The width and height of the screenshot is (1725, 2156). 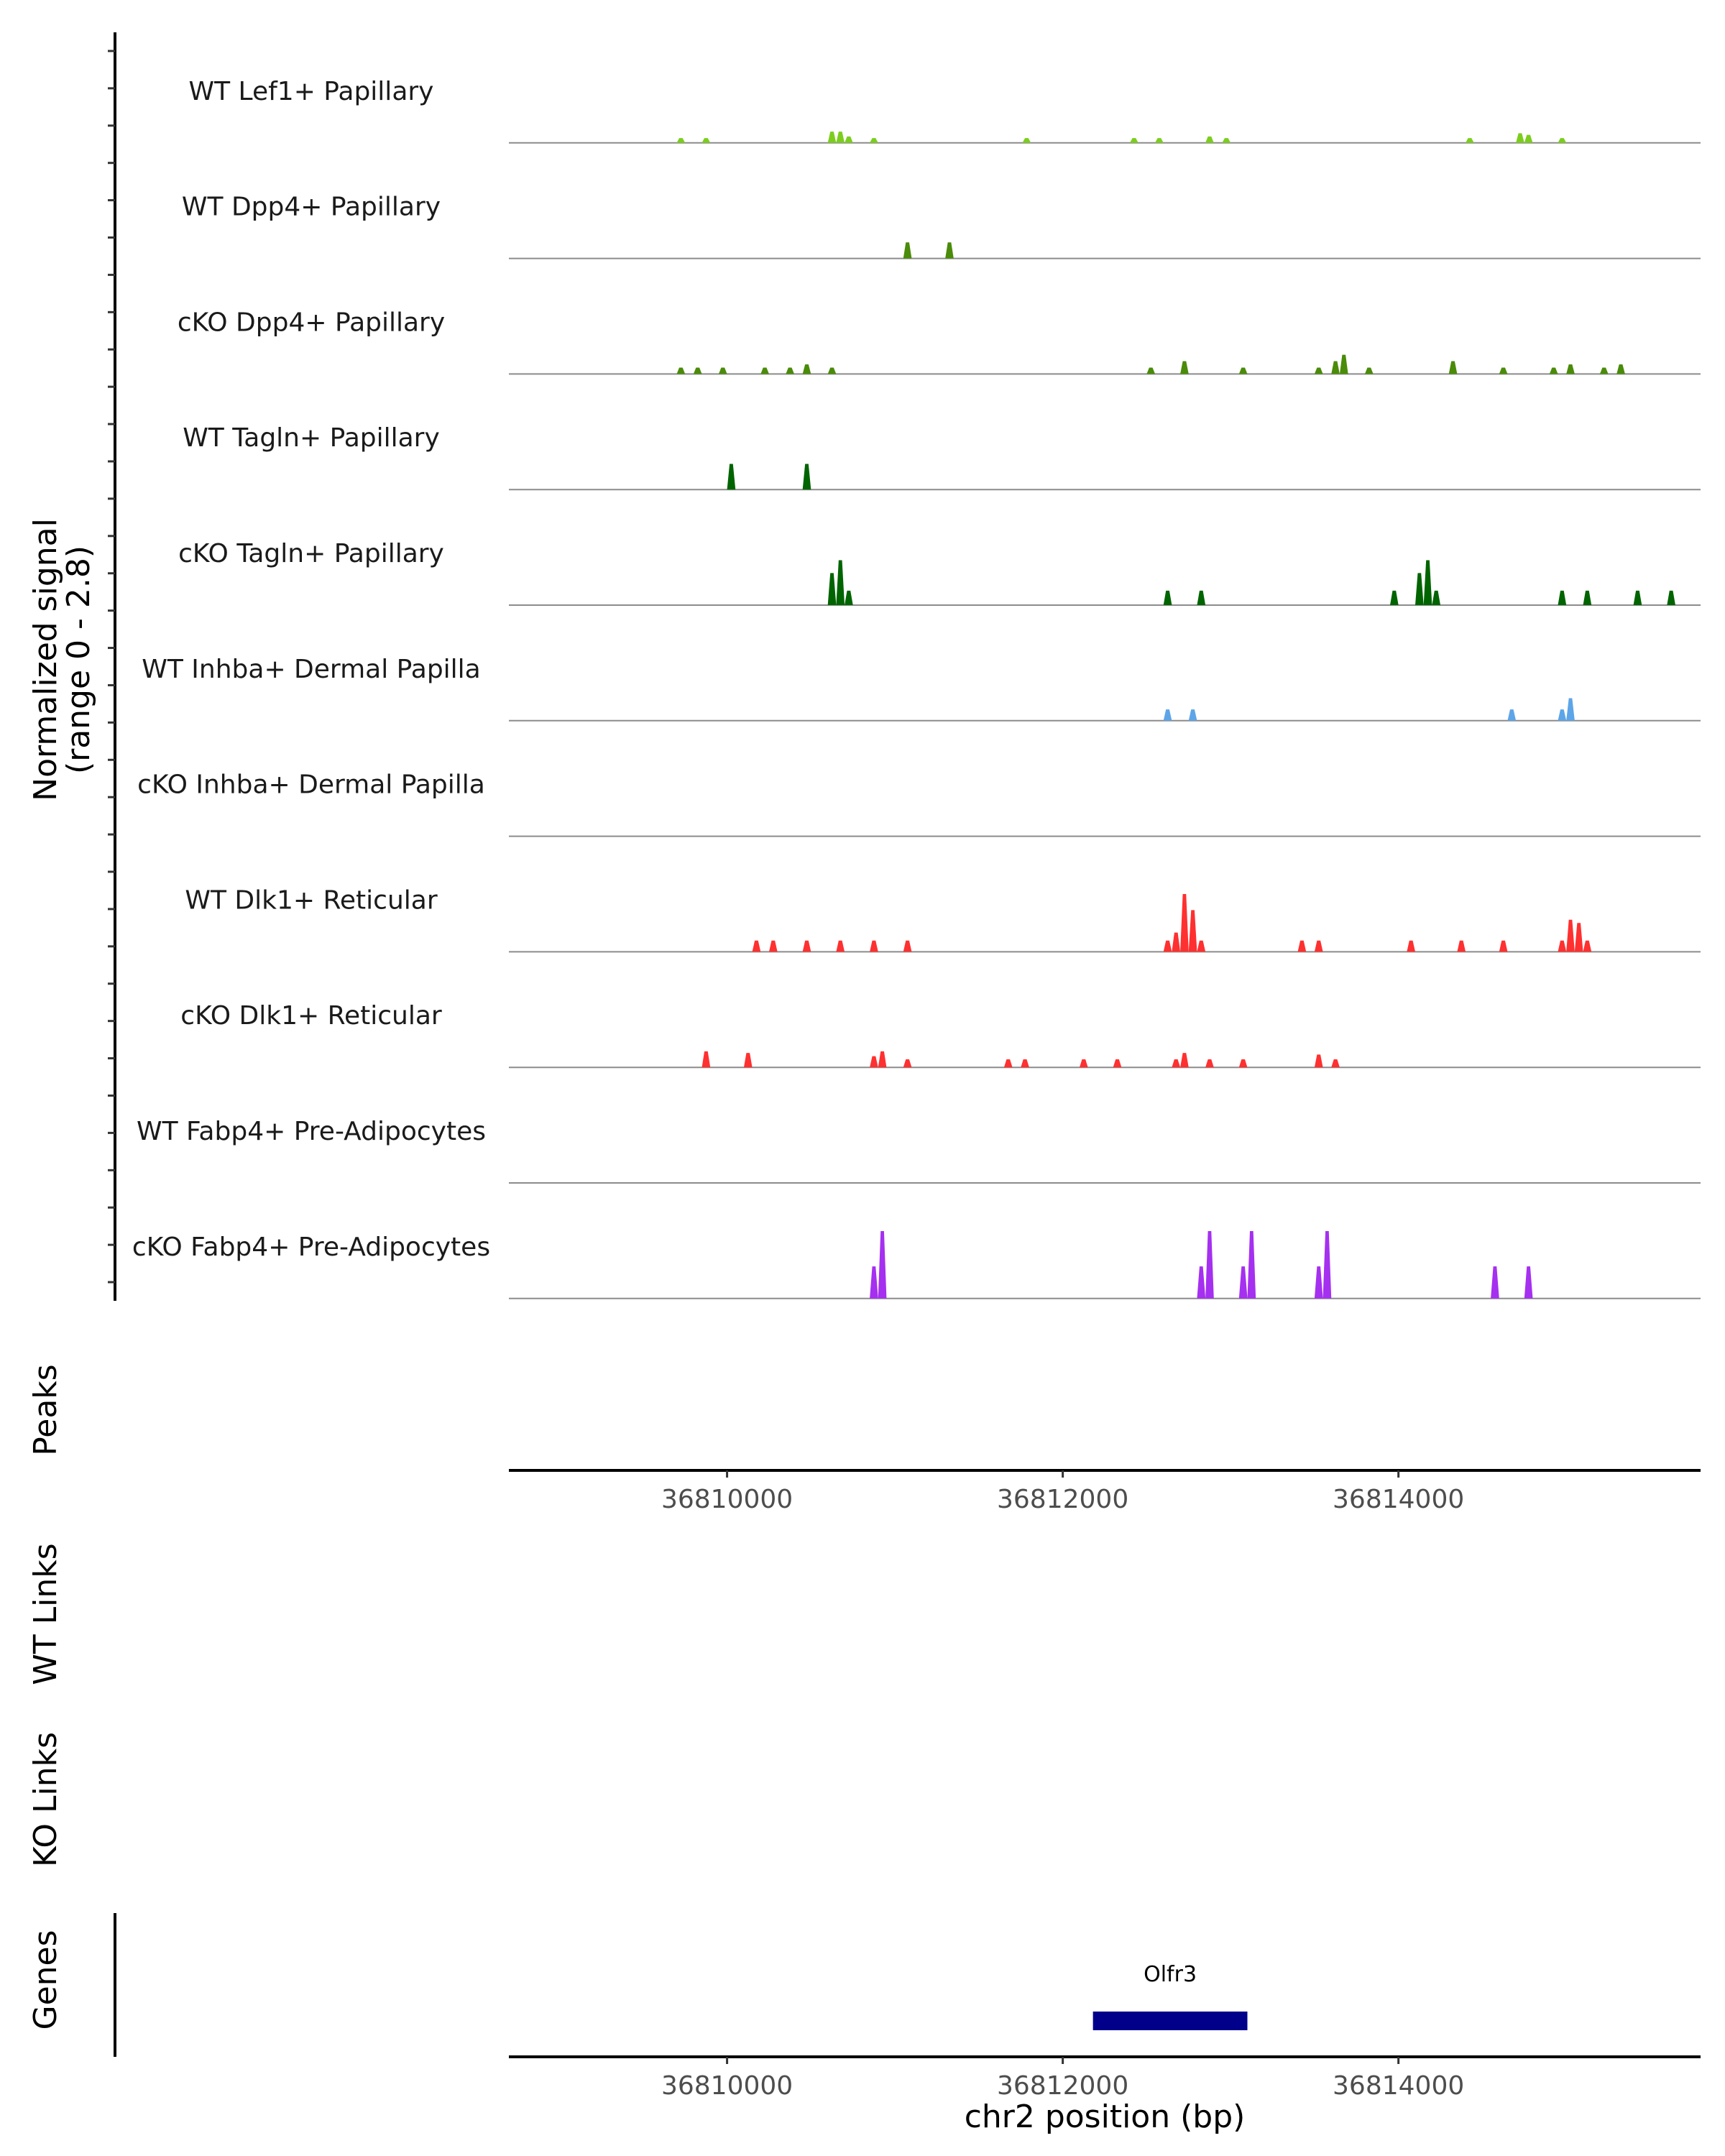 I want to click on peaks-x-ticks: 36810000 36812000 36814000, so click(x=1062, y=1492).